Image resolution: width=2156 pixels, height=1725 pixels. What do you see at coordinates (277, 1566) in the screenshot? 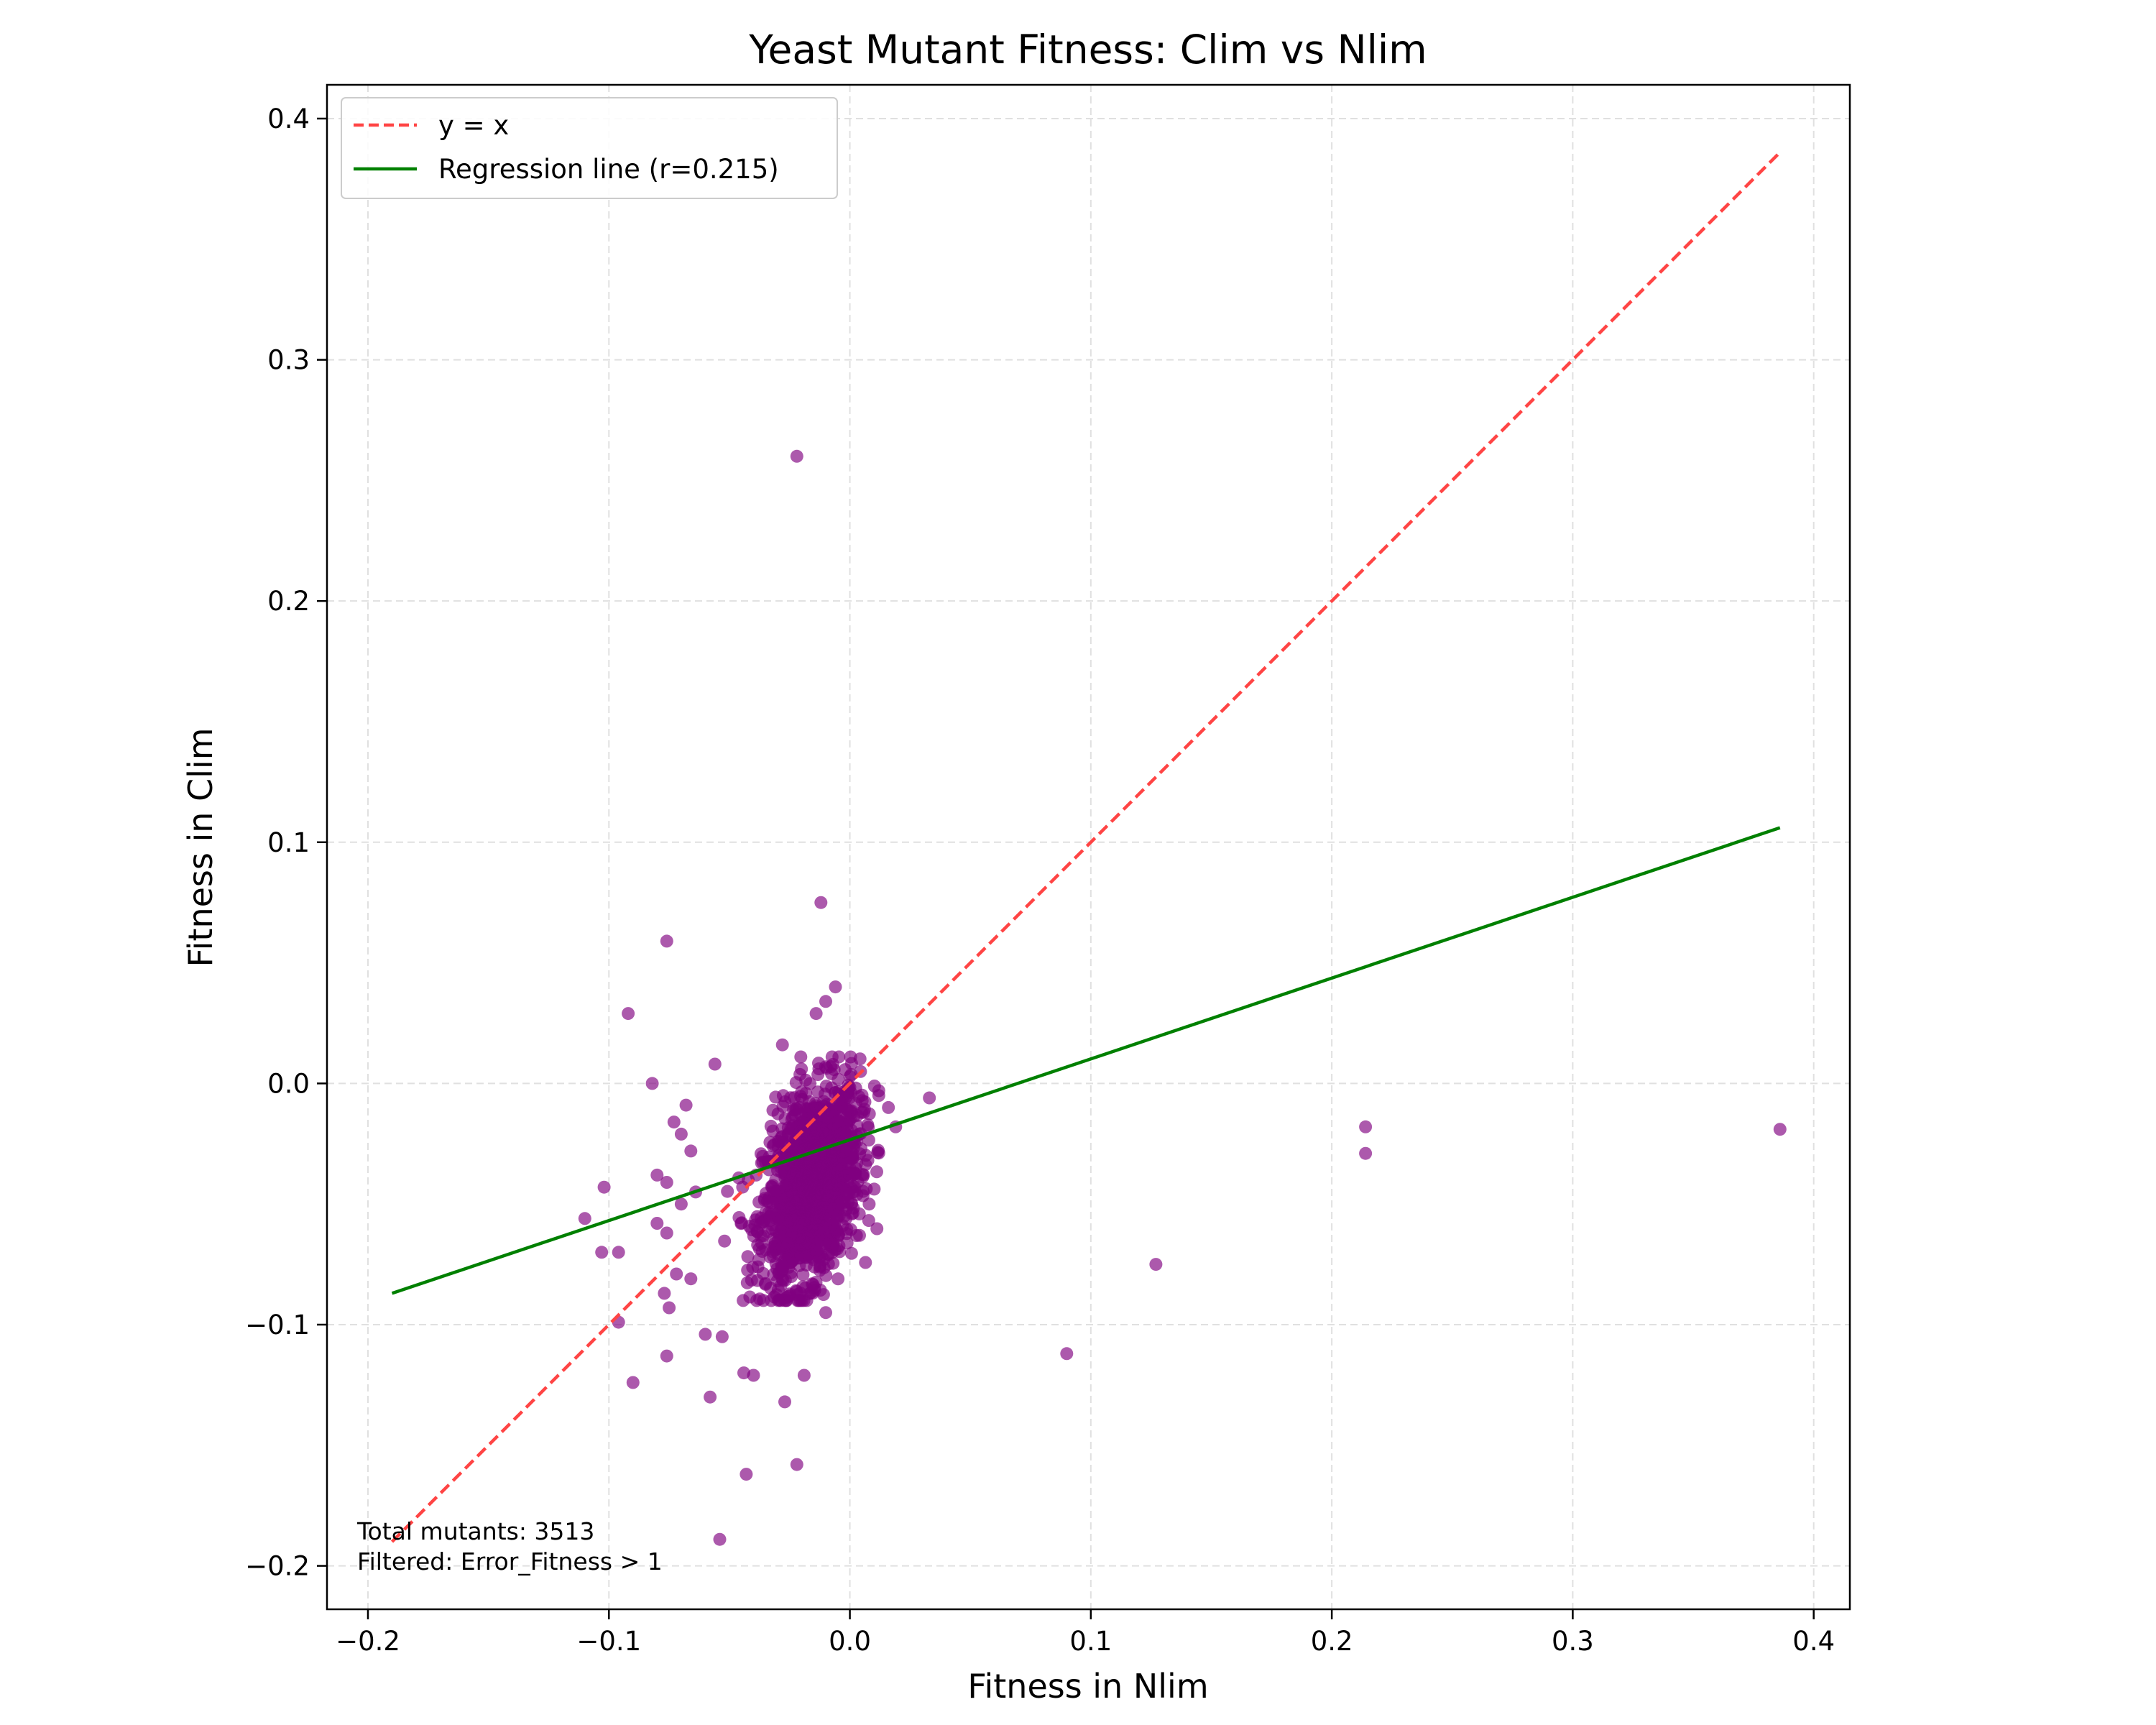
I see `y-tick-label: −0.2` at bounding box center [277, 1566].